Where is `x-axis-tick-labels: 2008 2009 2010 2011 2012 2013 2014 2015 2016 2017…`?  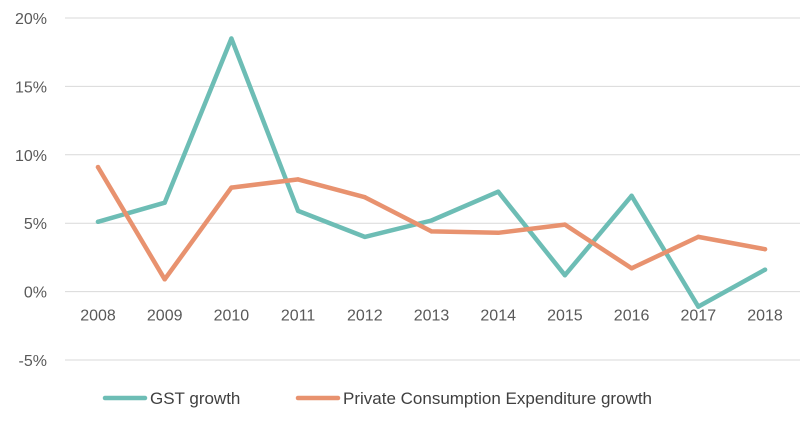
x-axis-tick-labels: 2008 2009 2010 2011 2012 2013 2014 2015 2016 2017… is located at coordinates (431, 316).